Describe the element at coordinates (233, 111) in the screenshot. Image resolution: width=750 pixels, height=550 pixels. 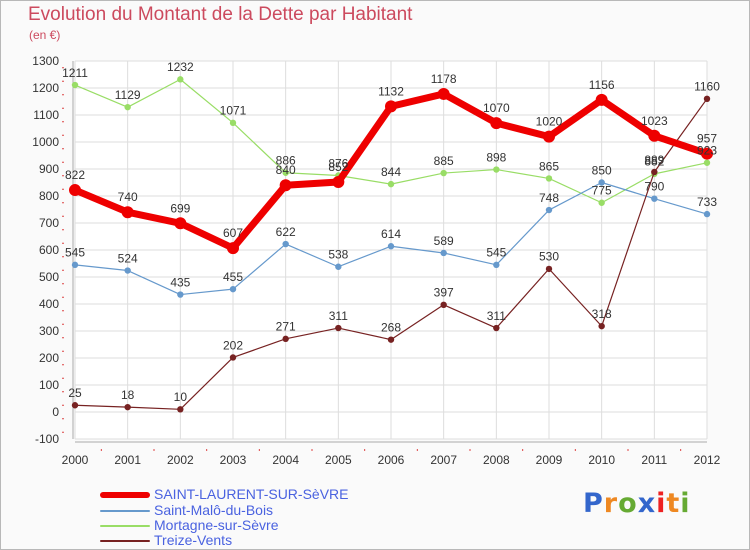
I see `data-label: 1071` at that location.